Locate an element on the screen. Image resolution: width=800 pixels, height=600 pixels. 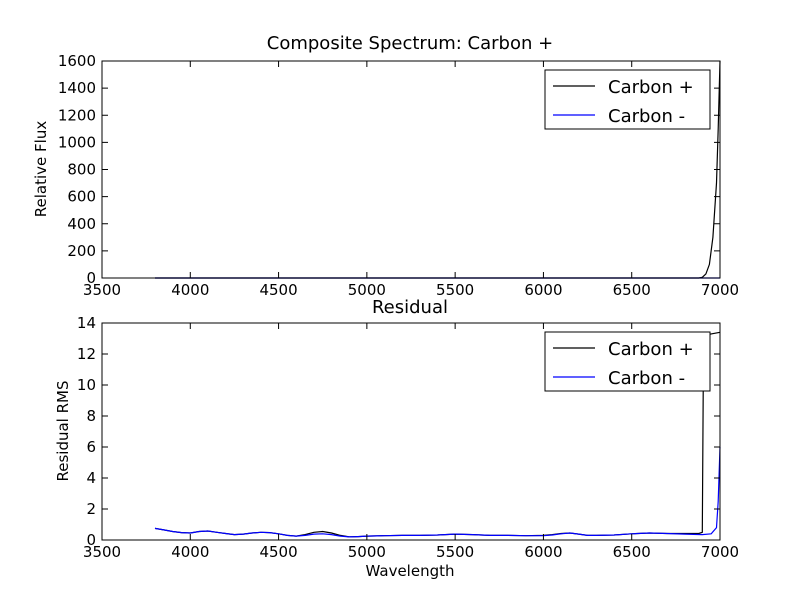
residual-legend-label-carbon-minus: Carbon - is located at coordinates (646, 378).